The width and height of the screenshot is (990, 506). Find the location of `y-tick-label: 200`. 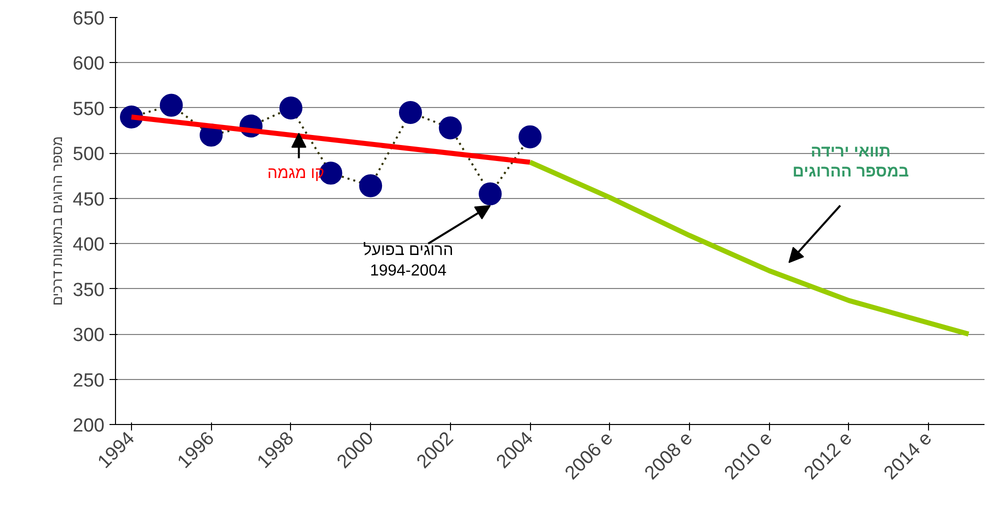

y-tick-label: 200 is located at coordinates (88, 426).